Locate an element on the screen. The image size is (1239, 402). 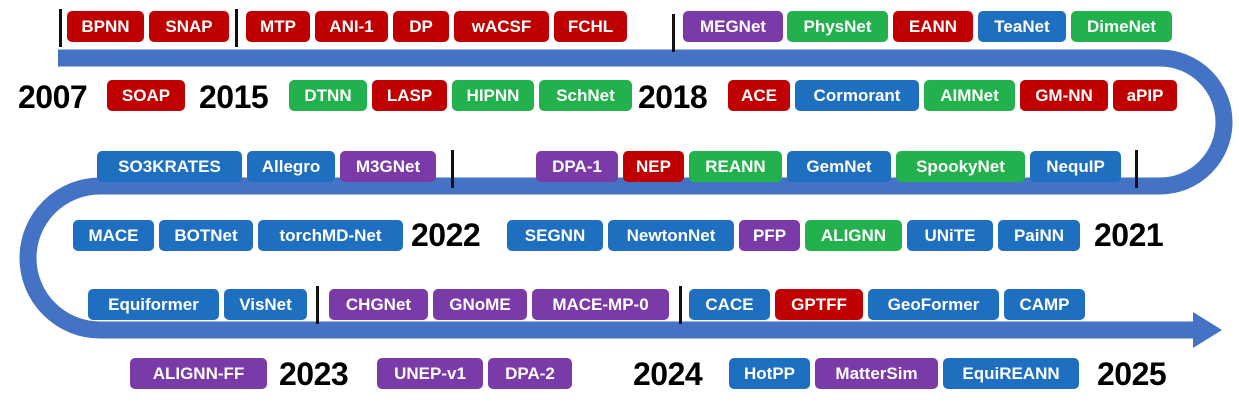
model-tag: SEGNN is located at coordinates (555, 235).